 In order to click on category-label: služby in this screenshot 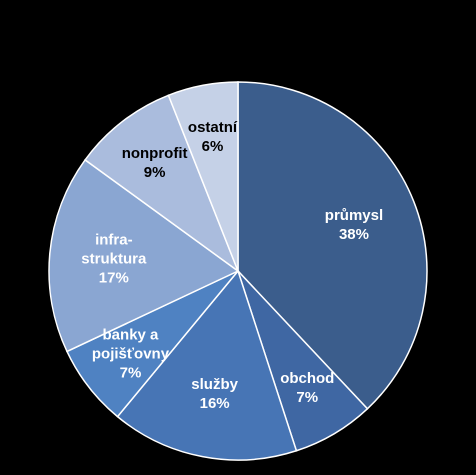, I will do `click(214, 384)`.